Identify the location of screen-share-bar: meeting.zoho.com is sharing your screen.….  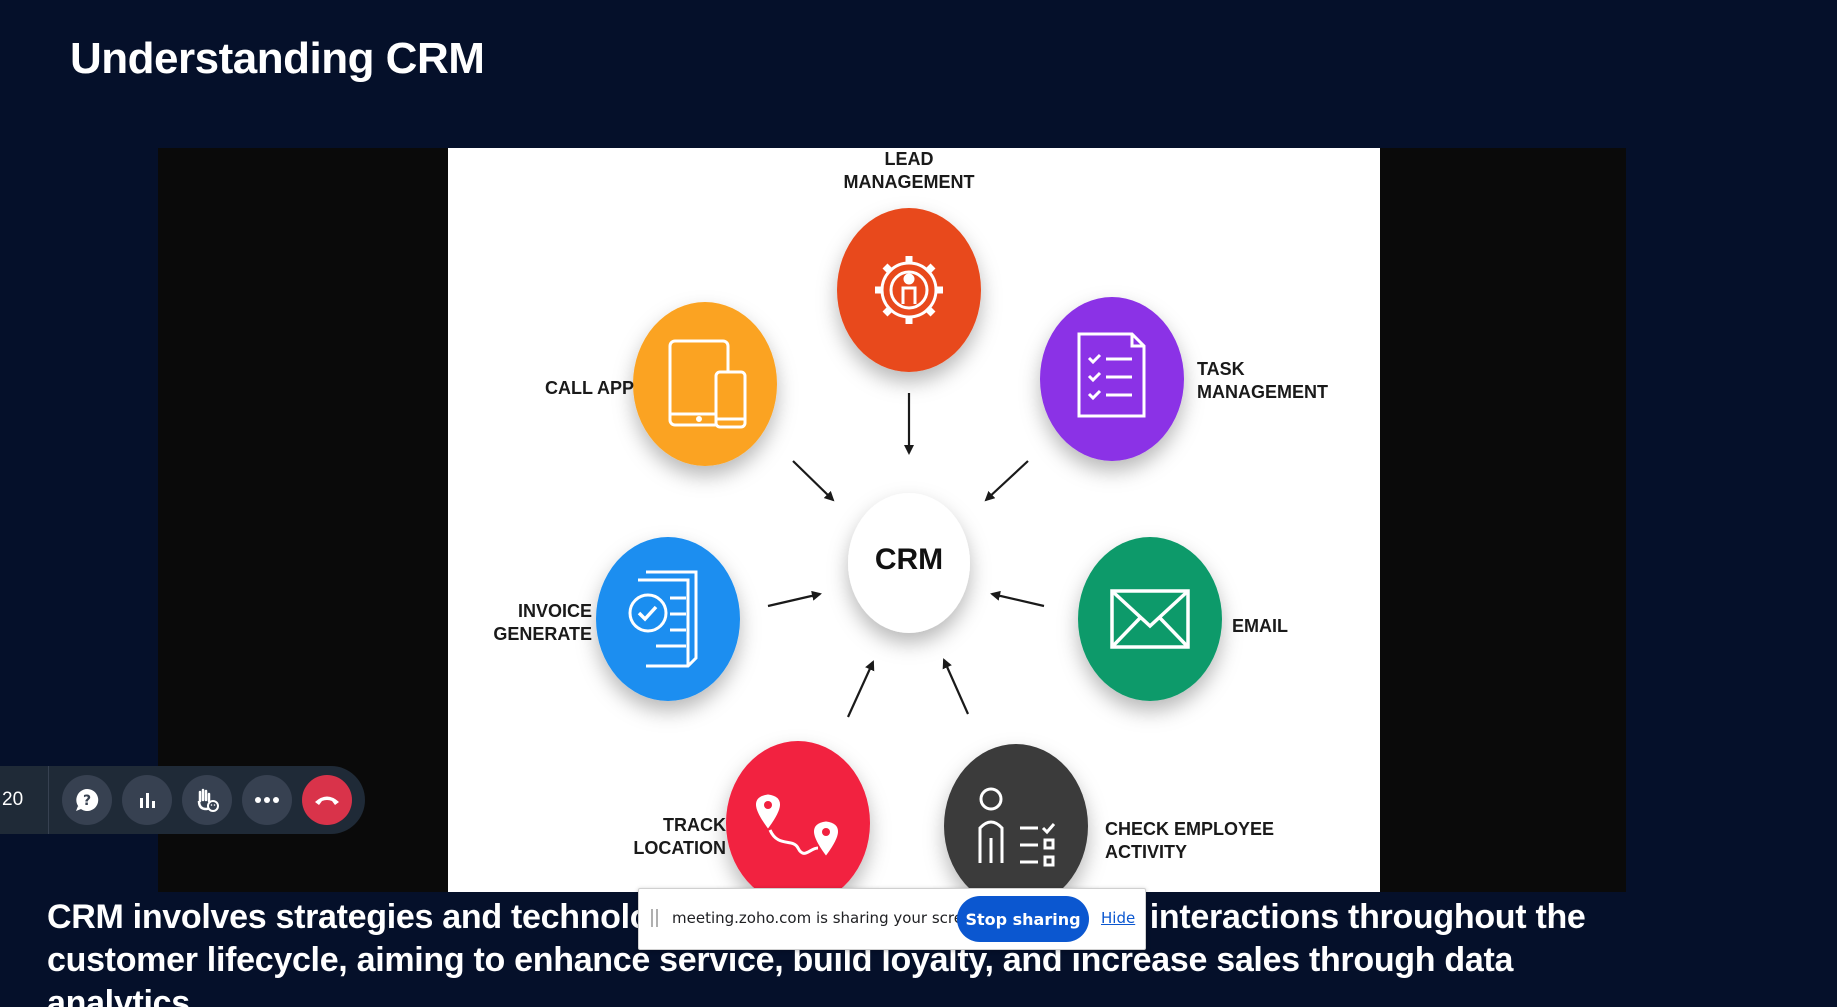
(892, 919).